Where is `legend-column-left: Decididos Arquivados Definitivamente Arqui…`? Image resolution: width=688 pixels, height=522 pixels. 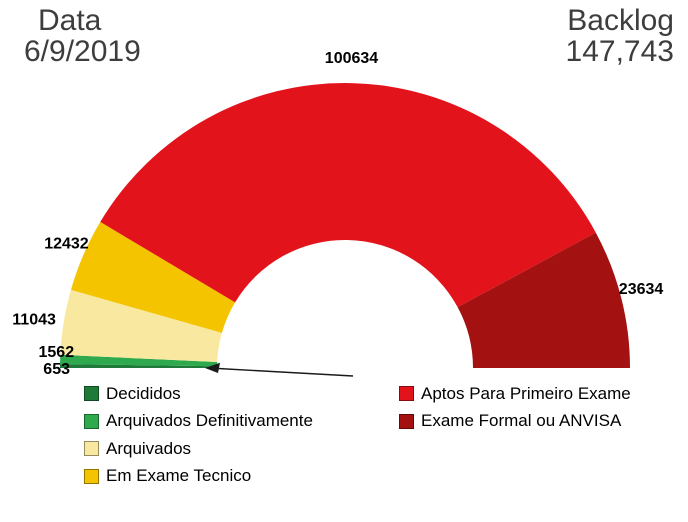 legend-column-left: Decididos Arquivados Definitivamente Arqui… is located at coordinates (198, 435).